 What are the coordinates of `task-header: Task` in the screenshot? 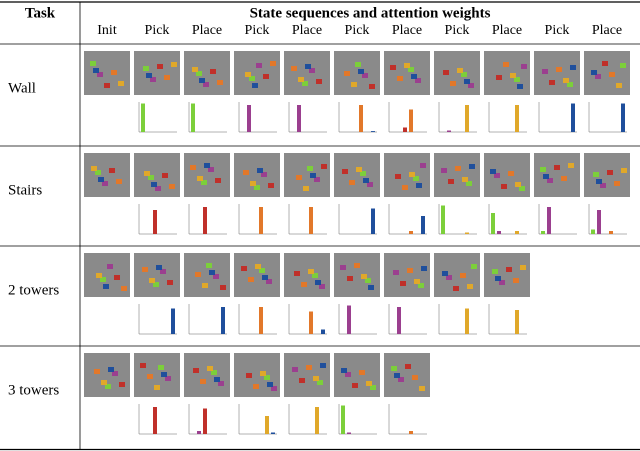 It's located at (40, 13).